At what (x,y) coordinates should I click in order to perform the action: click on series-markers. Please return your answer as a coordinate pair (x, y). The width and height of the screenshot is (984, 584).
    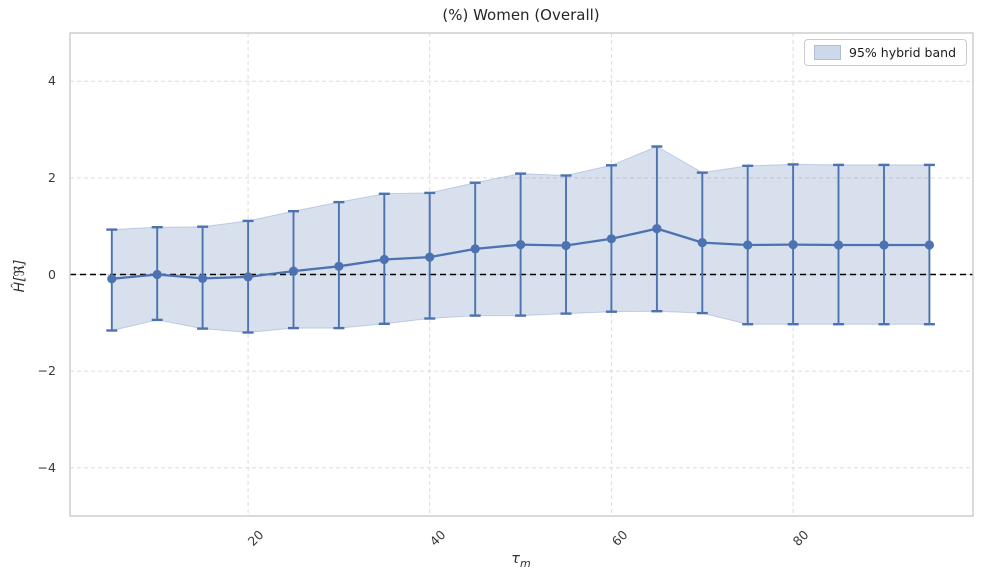
    Looking at the image, I should click on (521, 254).